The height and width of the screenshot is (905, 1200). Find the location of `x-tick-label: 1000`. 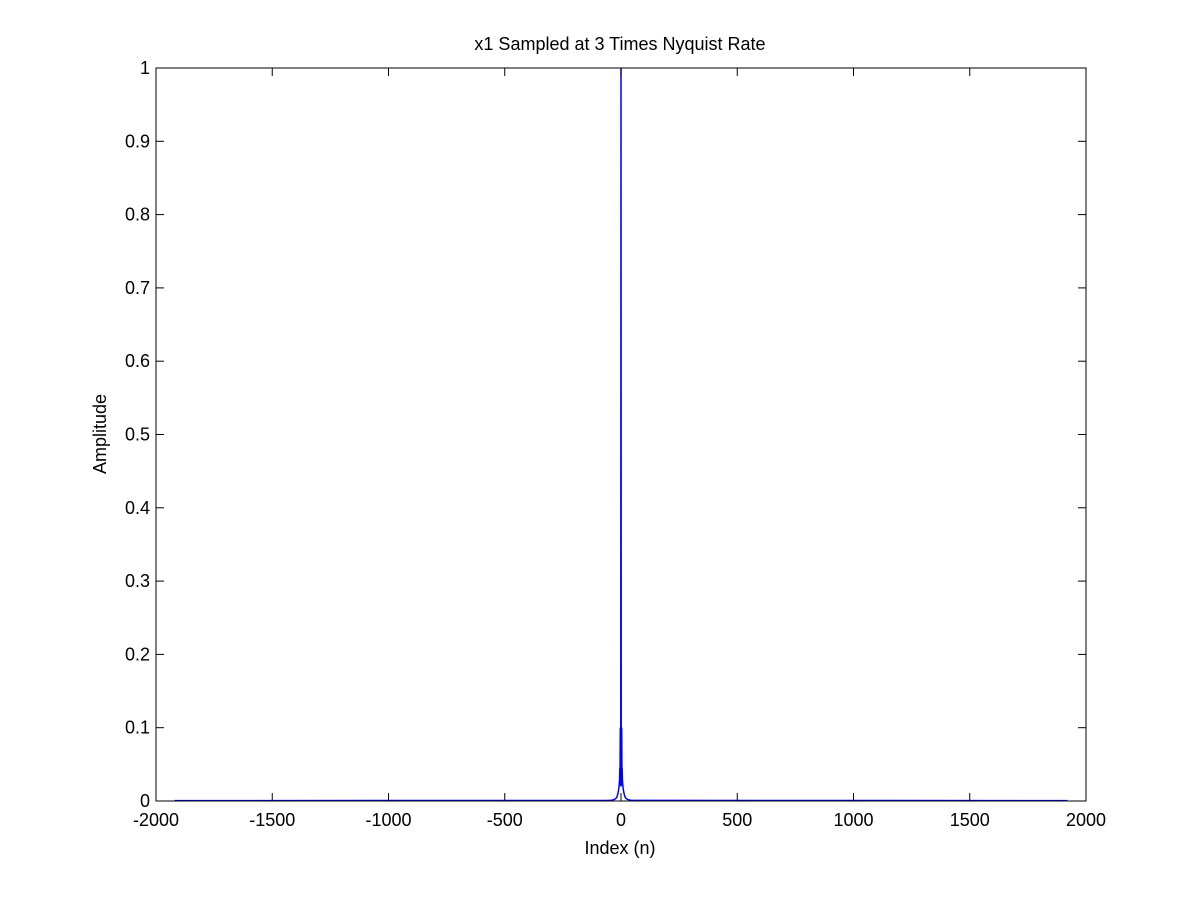

x-tick-label: 1000 is located at coordinates (853, 820).